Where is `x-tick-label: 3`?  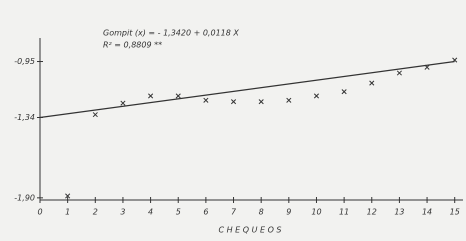 x-tick-label: 3 is located at coordinates (122, 212).